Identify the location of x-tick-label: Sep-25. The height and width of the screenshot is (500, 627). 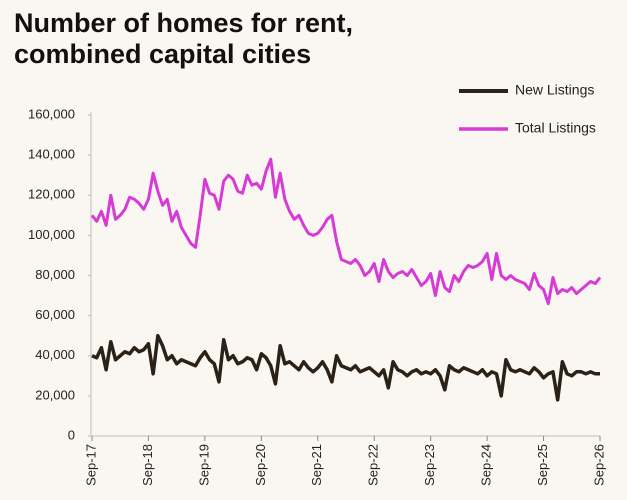
(542, 465).